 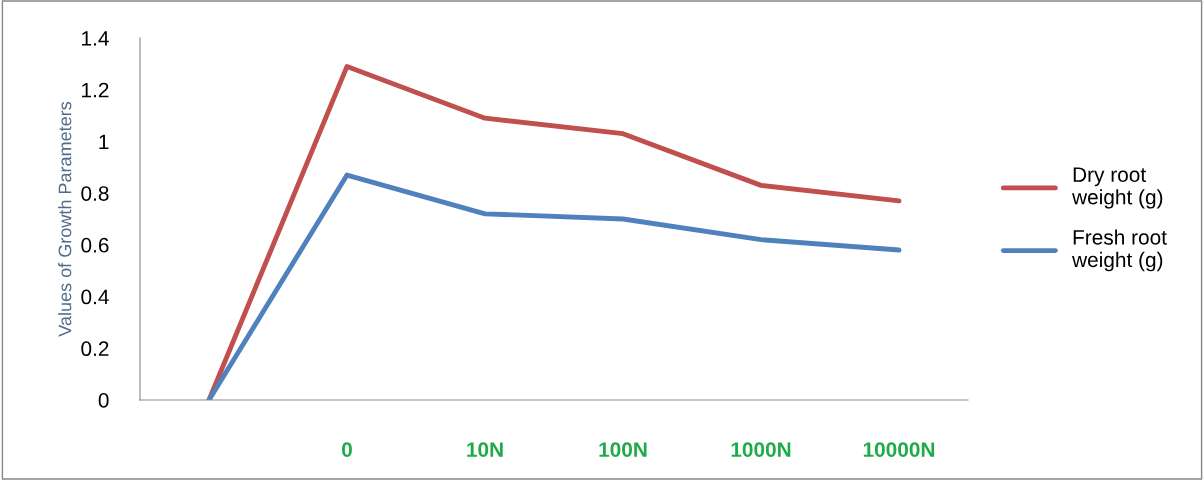 What do you see at coordinates (623, 449) in the screenshot?
I see `x-tick-label: 100N` at bounding box center [623, 449].